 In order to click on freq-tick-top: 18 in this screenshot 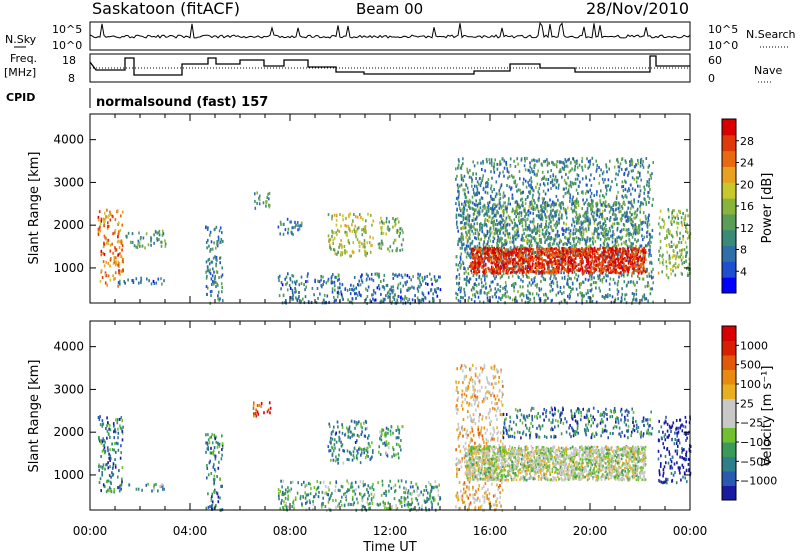, I will do `click(69, 60)`.